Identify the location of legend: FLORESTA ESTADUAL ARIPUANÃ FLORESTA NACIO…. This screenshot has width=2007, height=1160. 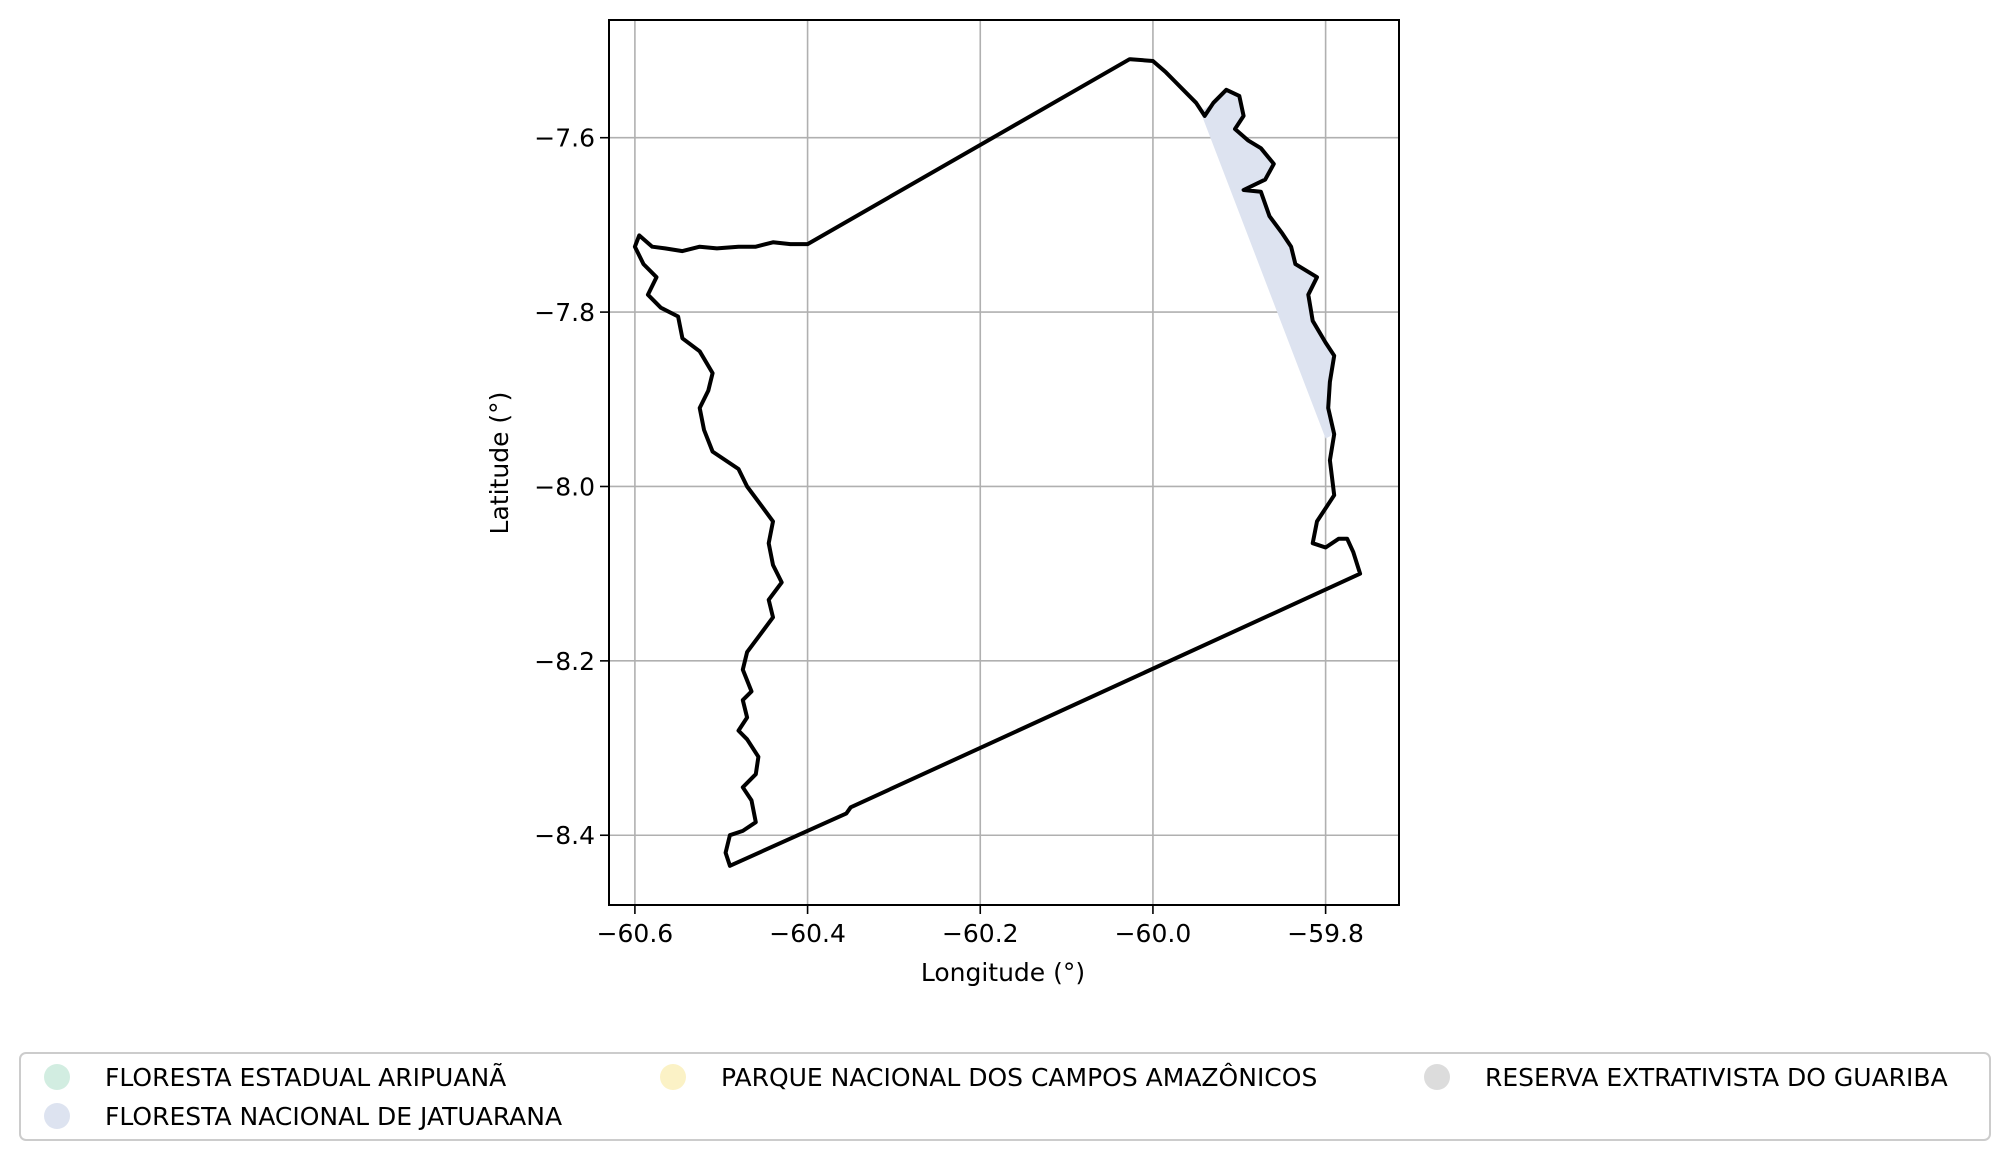
(1005, 1096).